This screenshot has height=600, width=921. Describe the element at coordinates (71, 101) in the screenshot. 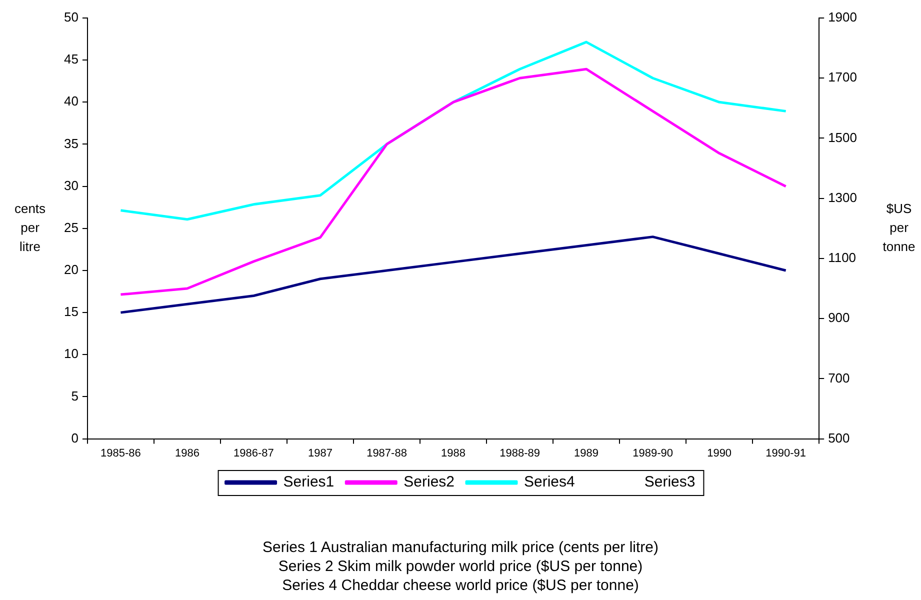

I see `y-tick-label: 40` at that location.